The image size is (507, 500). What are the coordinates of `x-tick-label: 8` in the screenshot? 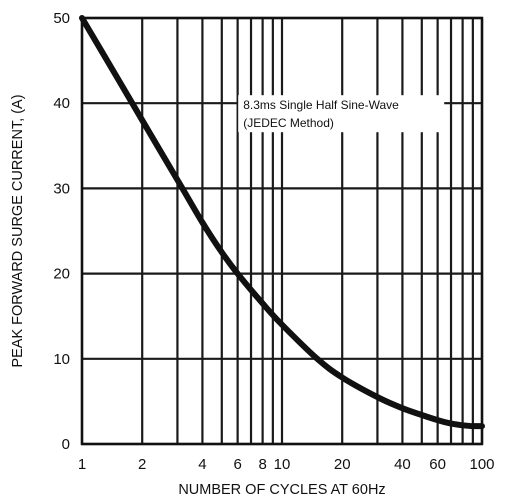 It's located at (262, 464).